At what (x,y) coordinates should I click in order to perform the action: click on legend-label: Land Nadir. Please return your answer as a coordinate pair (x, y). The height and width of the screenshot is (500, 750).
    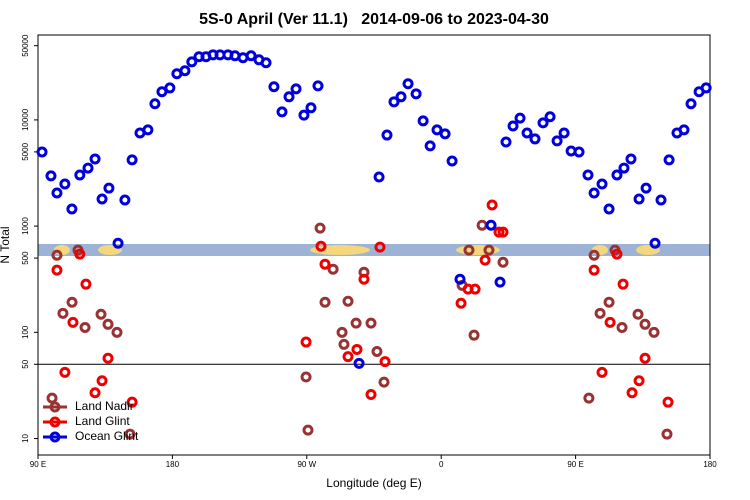
    Looking at the image, I should click on (104, 406).